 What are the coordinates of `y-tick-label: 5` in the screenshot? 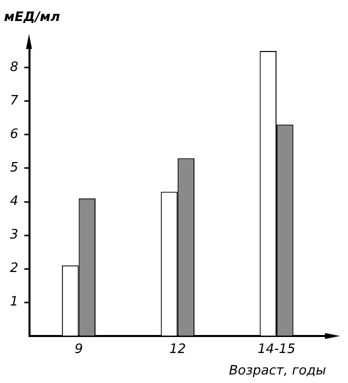 It's located at (14, 168).